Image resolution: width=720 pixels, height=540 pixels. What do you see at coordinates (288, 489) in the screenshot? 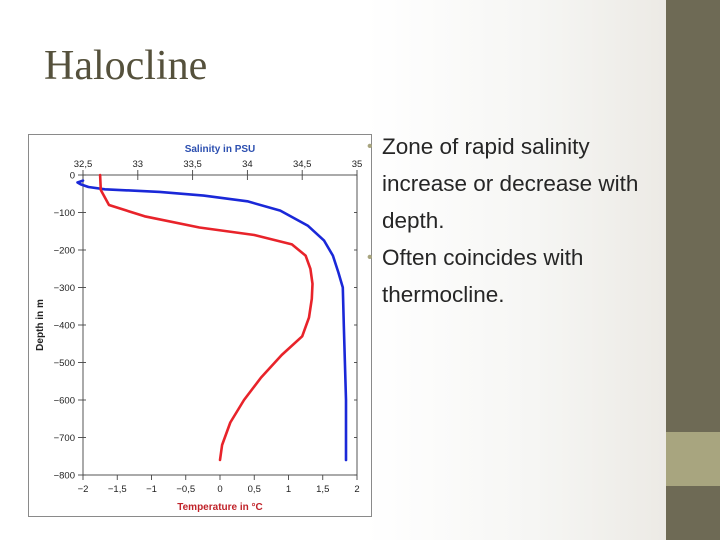
I see `bottom-tick-label: 1` at bounding box center [288, 489].